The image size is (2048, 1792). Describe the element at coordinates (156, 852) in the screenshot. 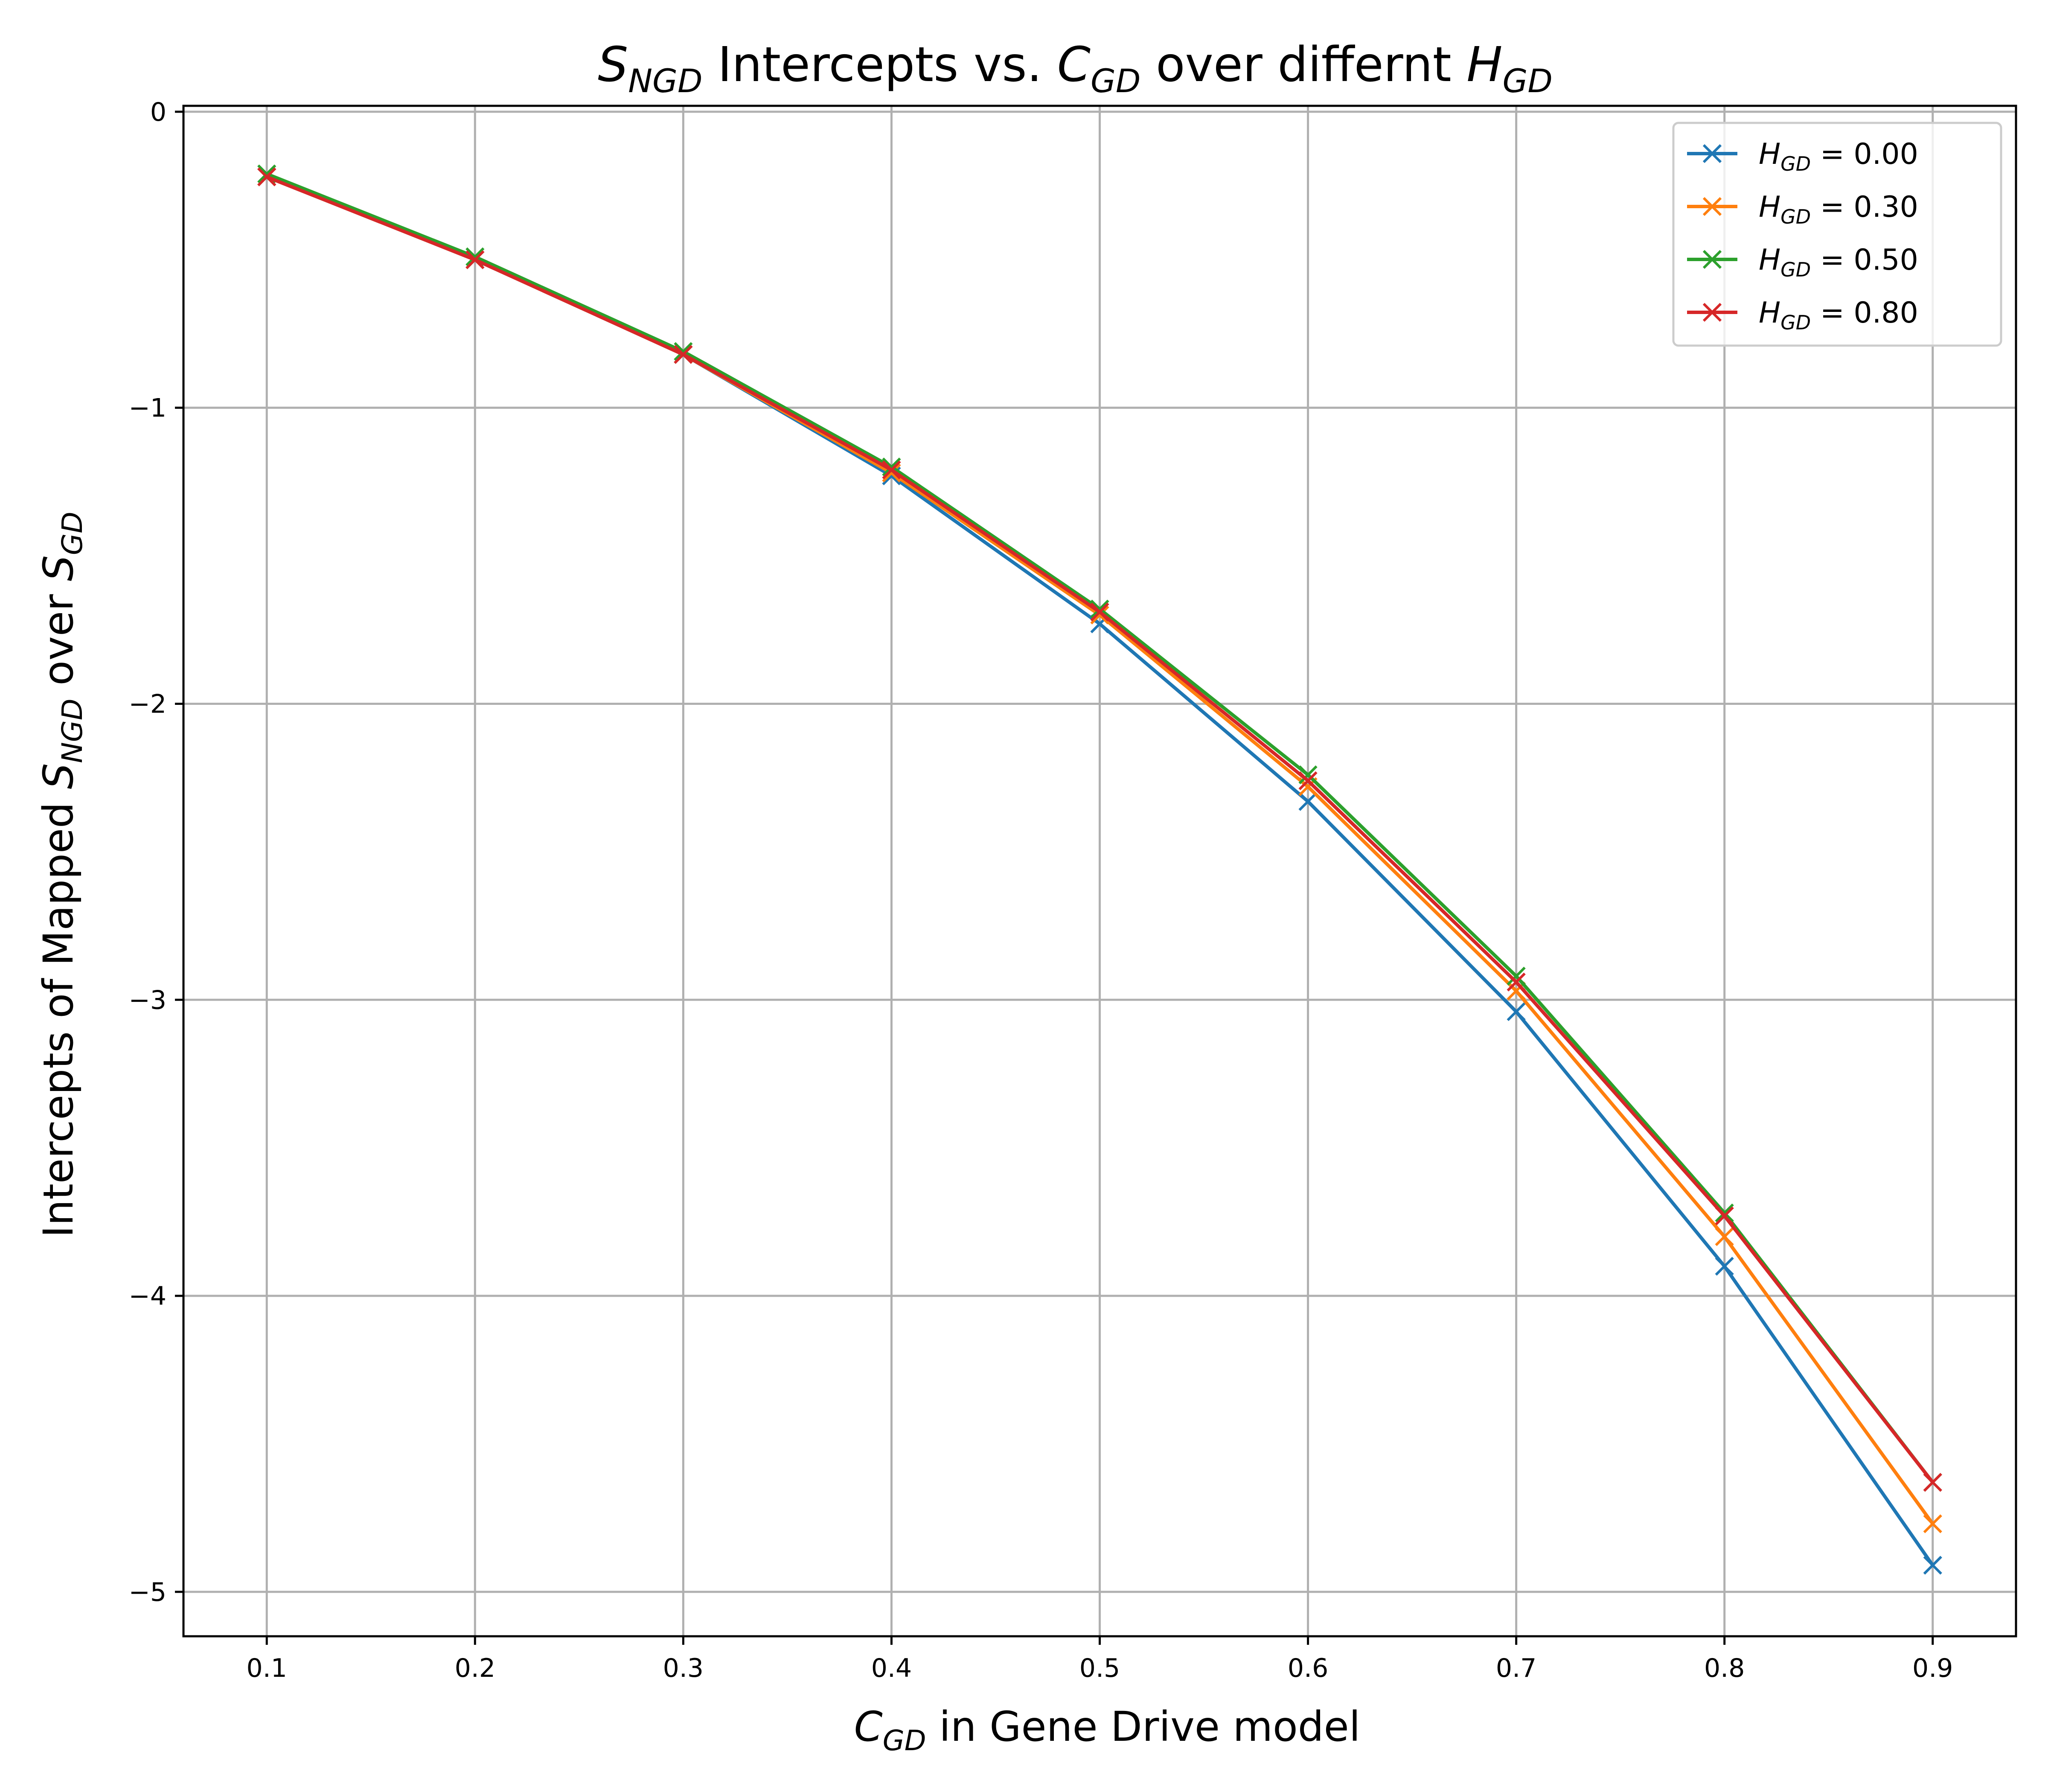

I see `y-axis-ticks: 0 −1 −2 −3 −4 −5` at that location.